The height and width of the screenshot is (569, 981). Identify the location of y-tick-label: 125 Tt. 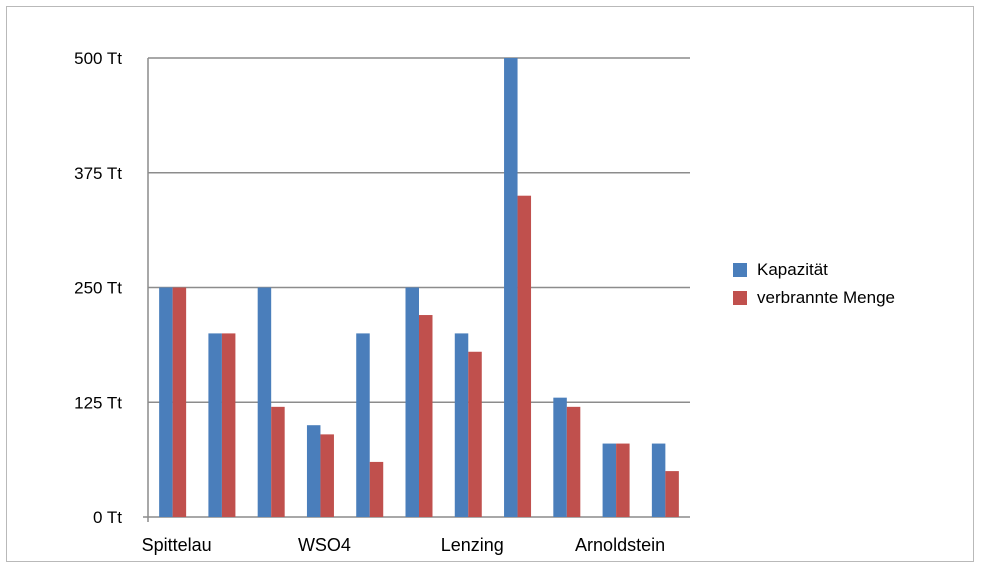
(98, 402).